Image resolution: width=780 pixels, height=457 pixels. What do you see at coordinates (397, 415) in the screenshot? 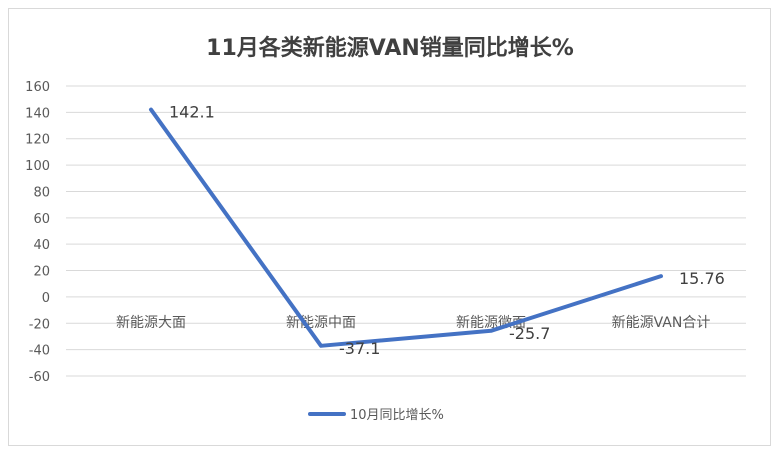
I see `legend-label: 10月同比增长%` at bounding box center [397, 415].